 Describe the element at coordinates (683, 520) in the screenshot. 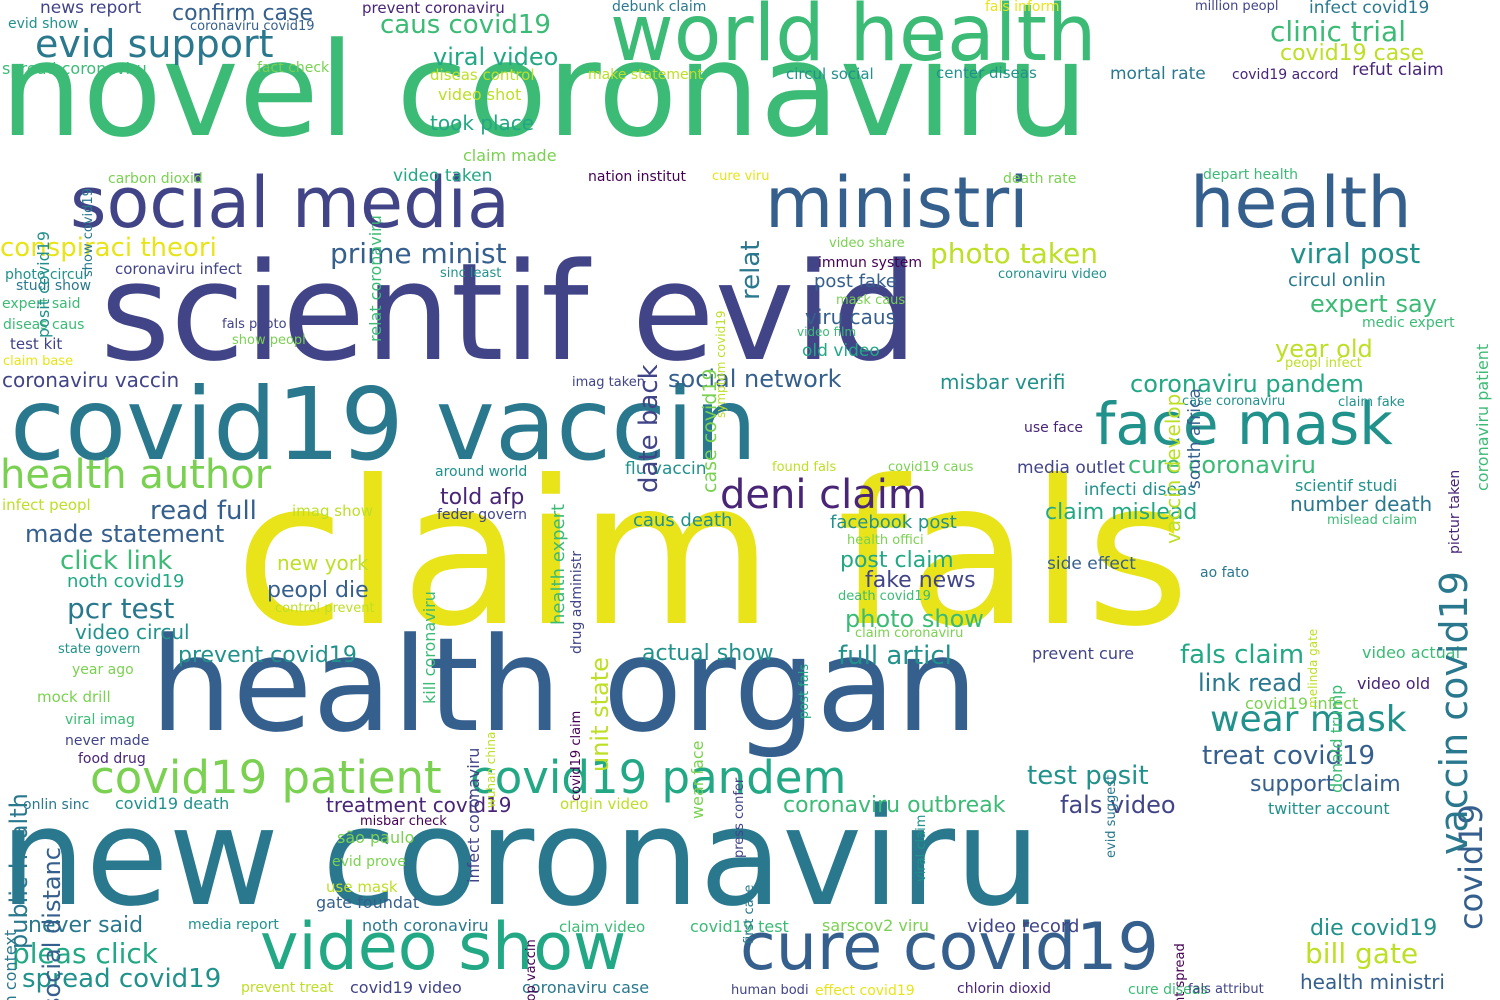

I see `word-caus-death: caus death` at that location.